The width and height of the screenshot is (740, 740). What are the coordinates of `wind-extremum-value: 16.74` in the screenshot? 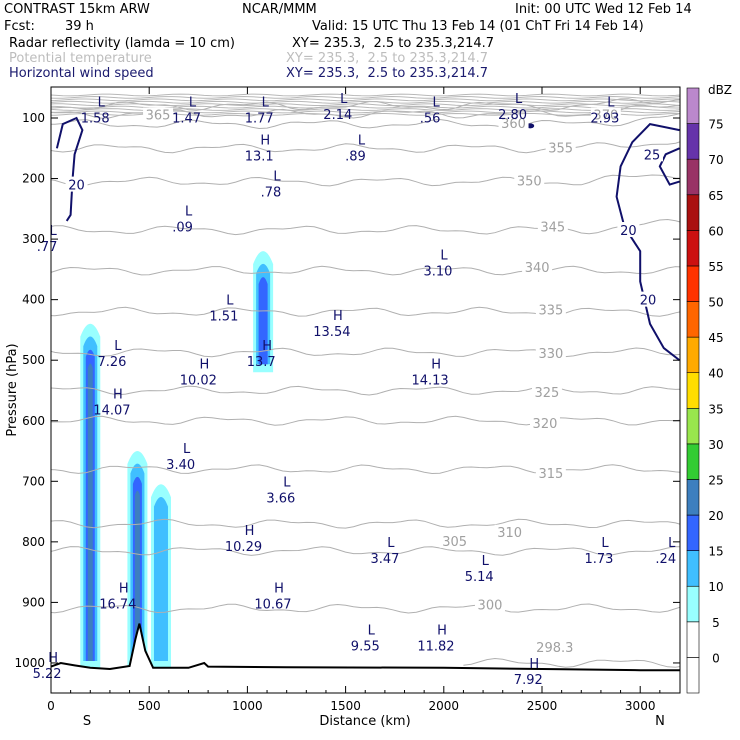 It's located at (117, 604).